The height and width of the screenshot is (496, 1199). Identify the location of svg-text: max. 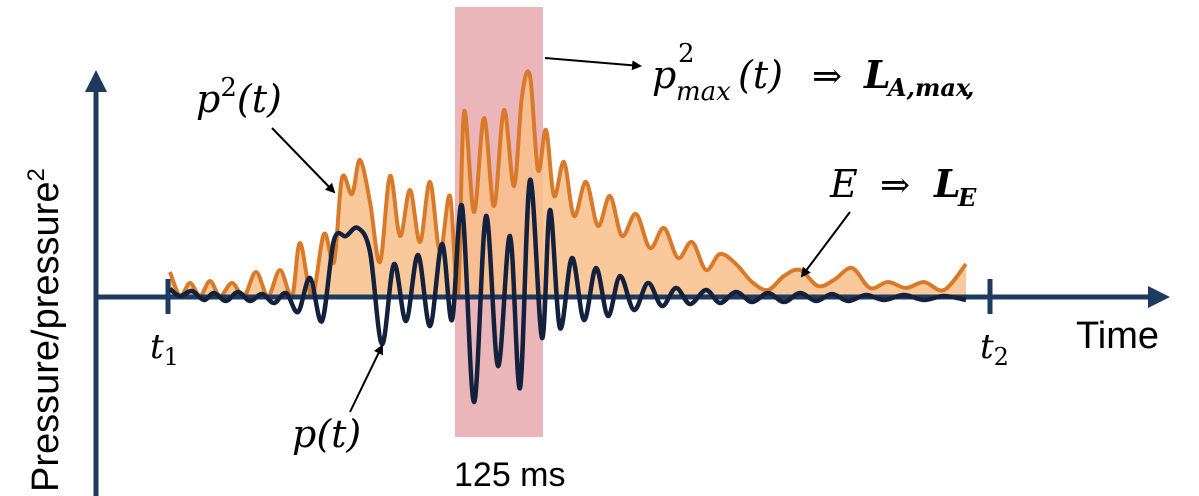
(703, 92).